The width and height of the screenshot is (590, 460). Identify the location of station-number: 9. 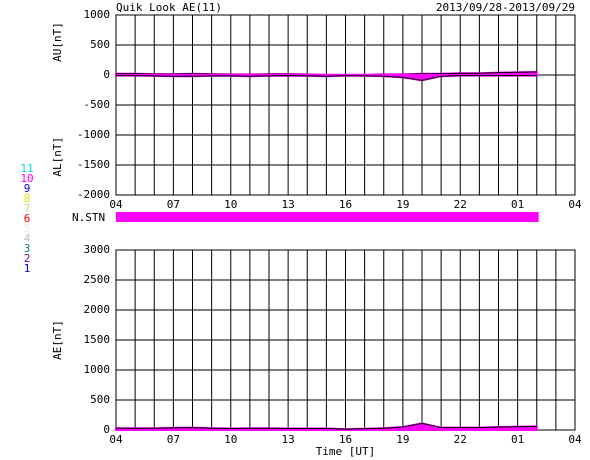
(27, 188).